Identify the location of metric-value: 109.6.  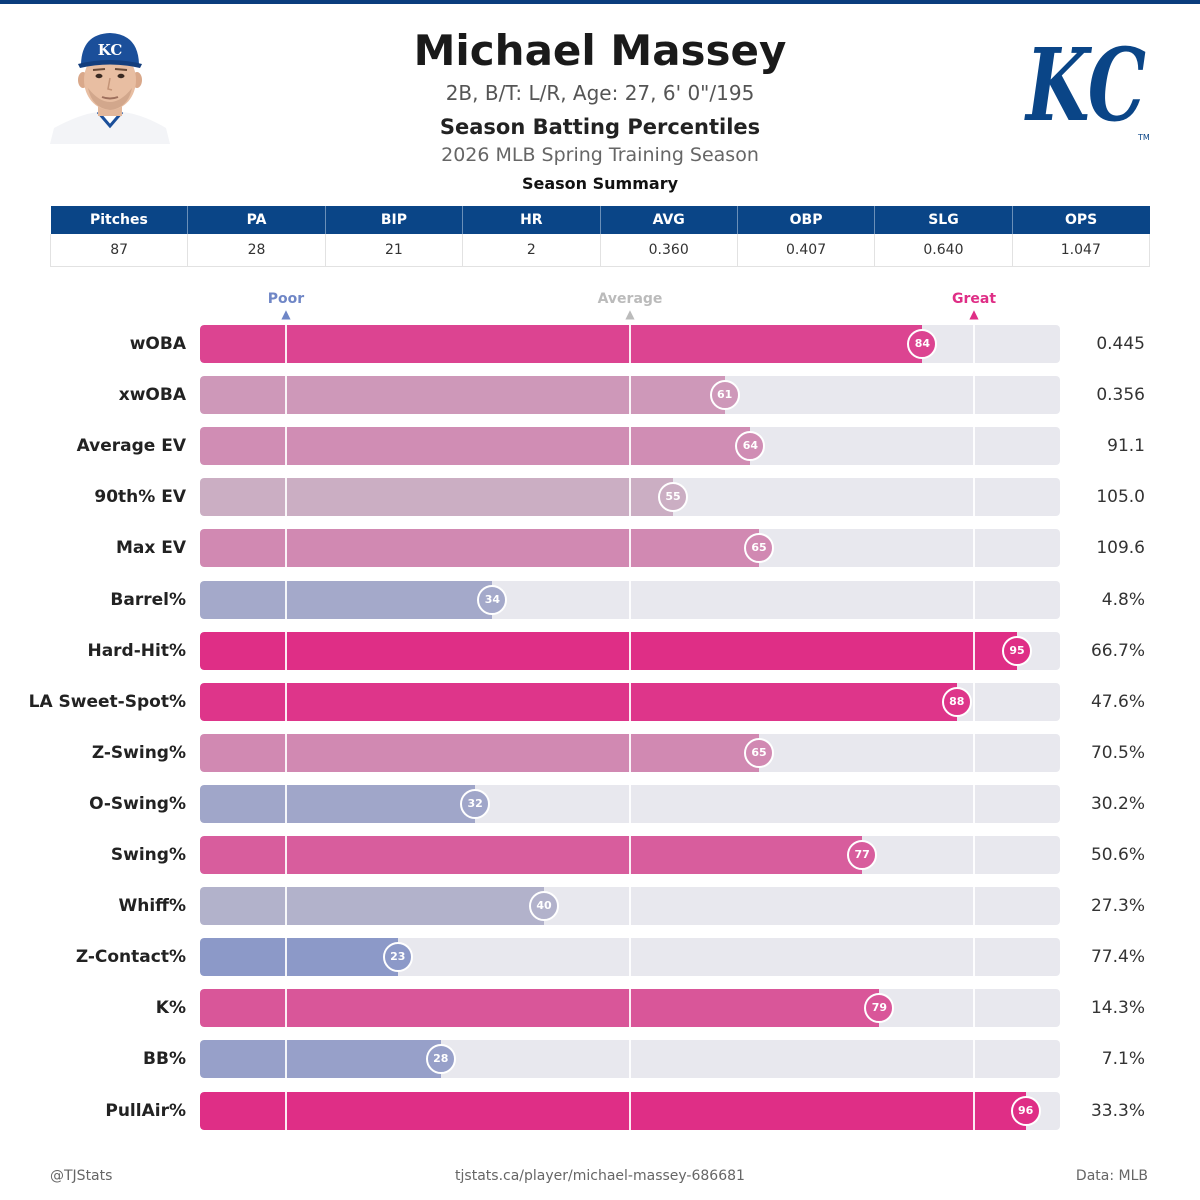
(1120, 548).